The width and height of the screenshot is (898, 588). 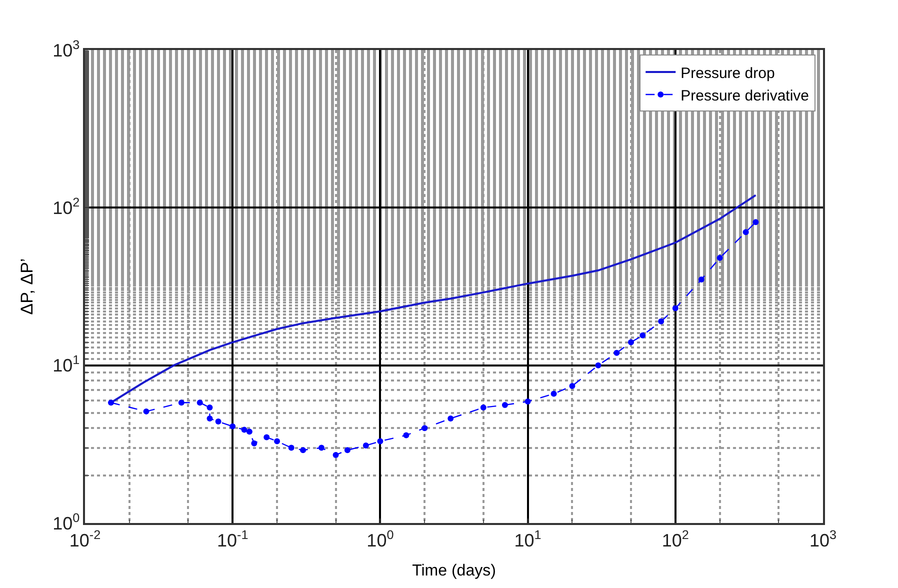 I want to click on x-axis-title: Time (days), so click(x=454, y=571).